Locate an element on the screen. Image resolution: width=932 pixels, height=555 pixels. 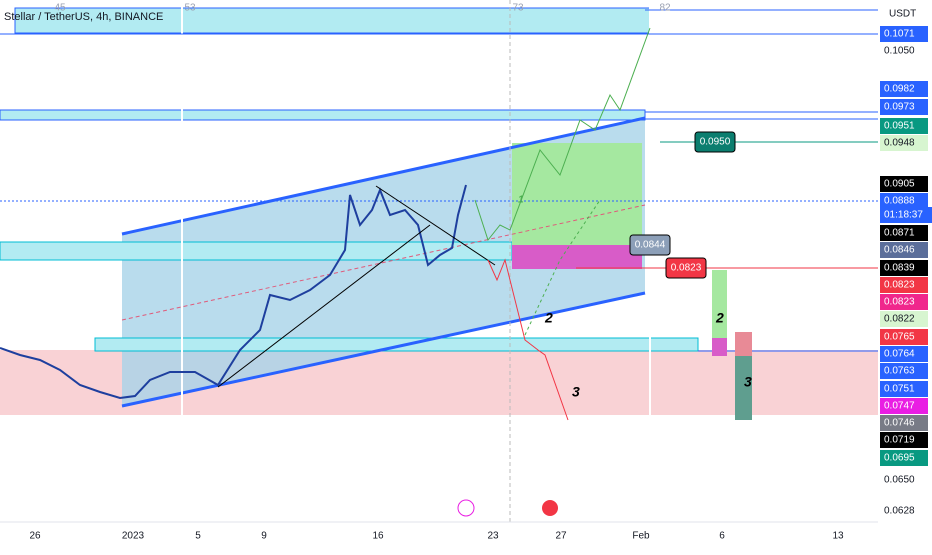
price-label: 0.0628 is located at coordinates (899, 511).